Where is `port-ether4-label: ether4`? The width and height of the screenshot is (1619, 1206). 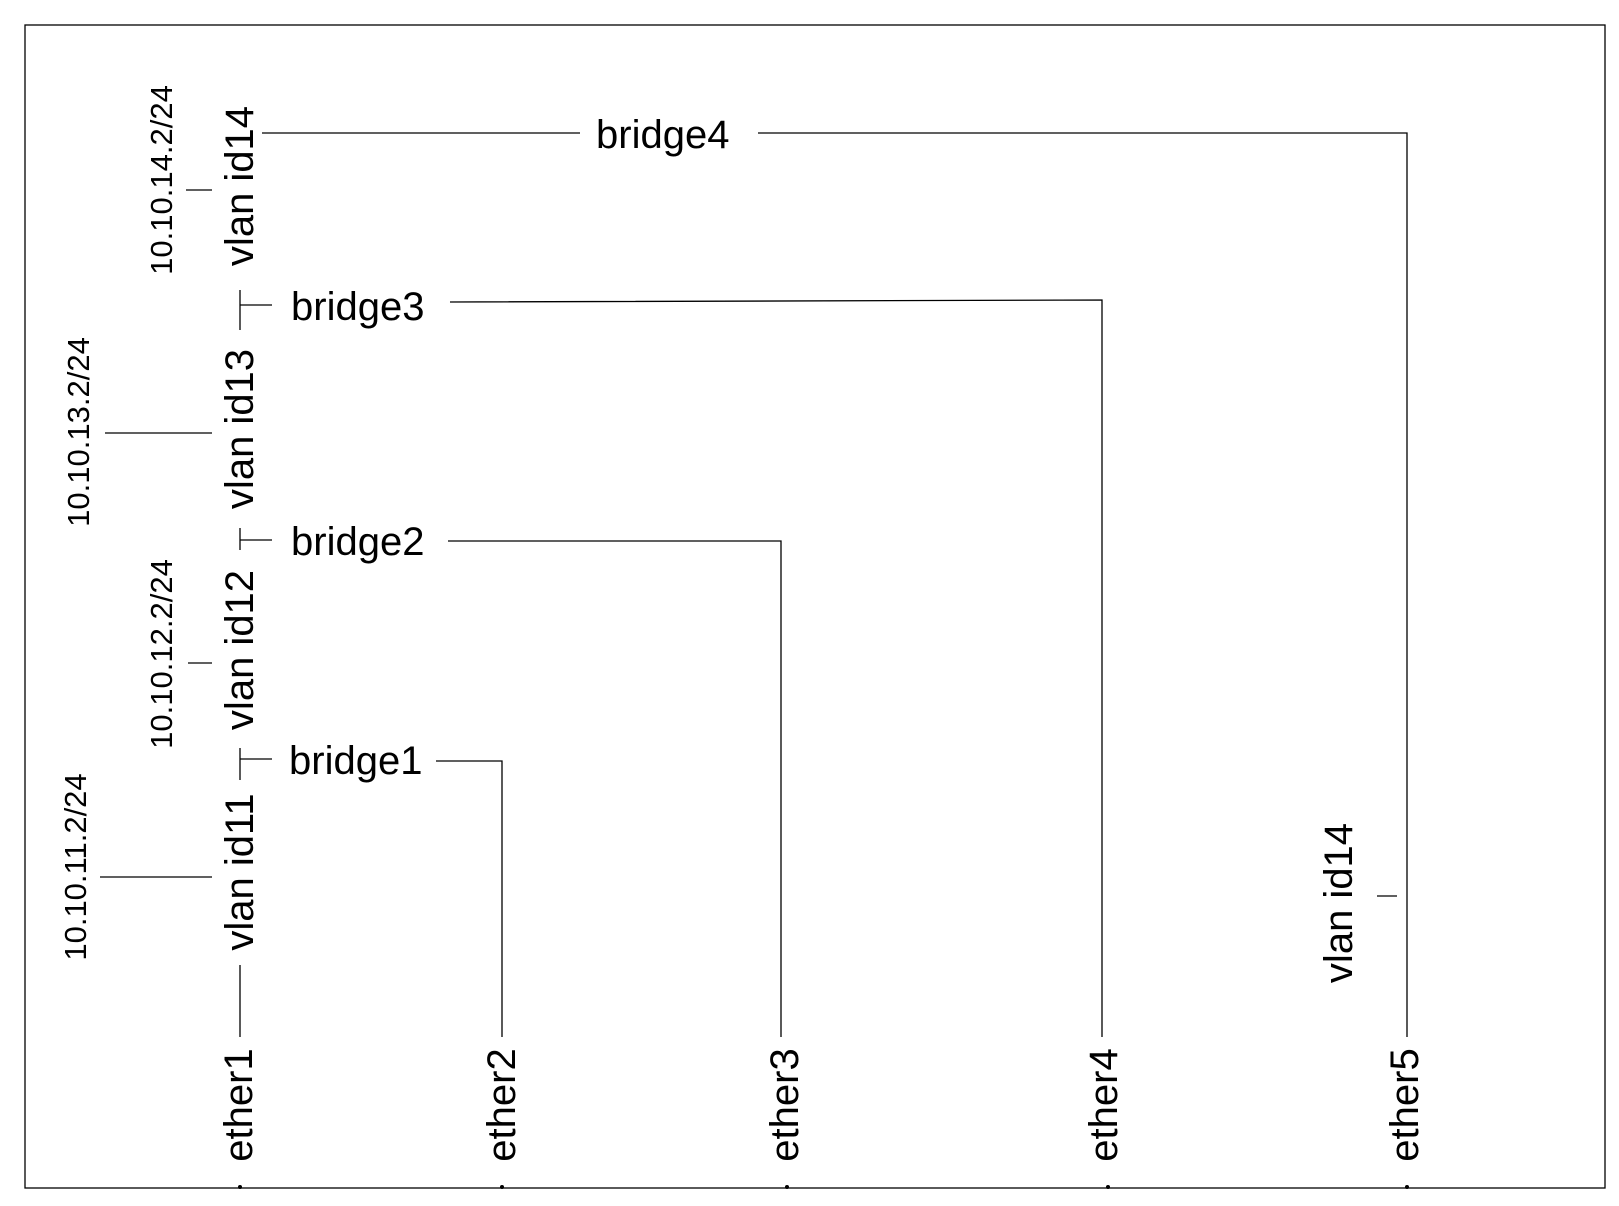 port-ether4-label: ether4 is located at coordinates (1104, 1104).